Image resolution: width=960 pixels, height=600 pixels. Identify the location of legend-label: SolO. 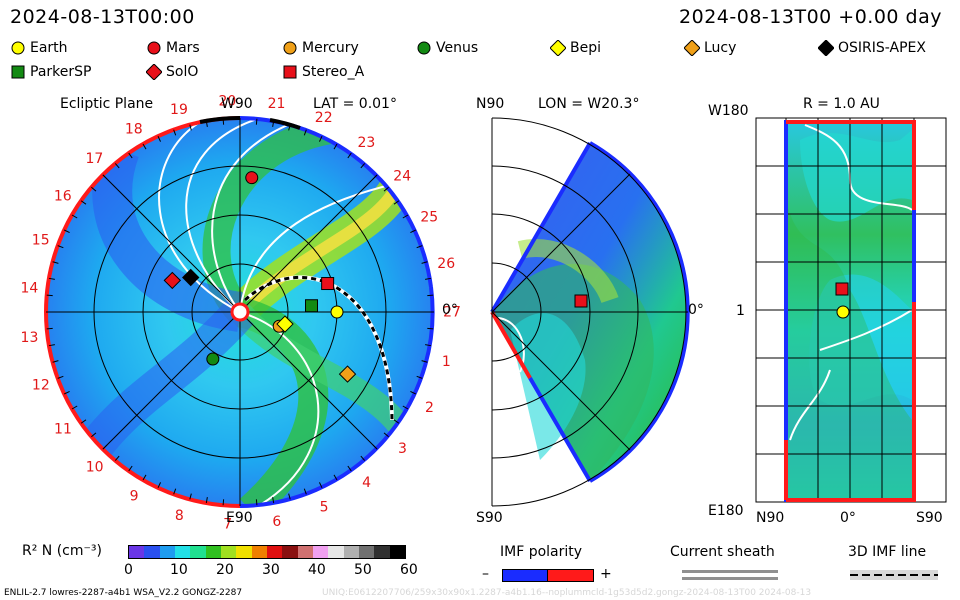
(182, 72).